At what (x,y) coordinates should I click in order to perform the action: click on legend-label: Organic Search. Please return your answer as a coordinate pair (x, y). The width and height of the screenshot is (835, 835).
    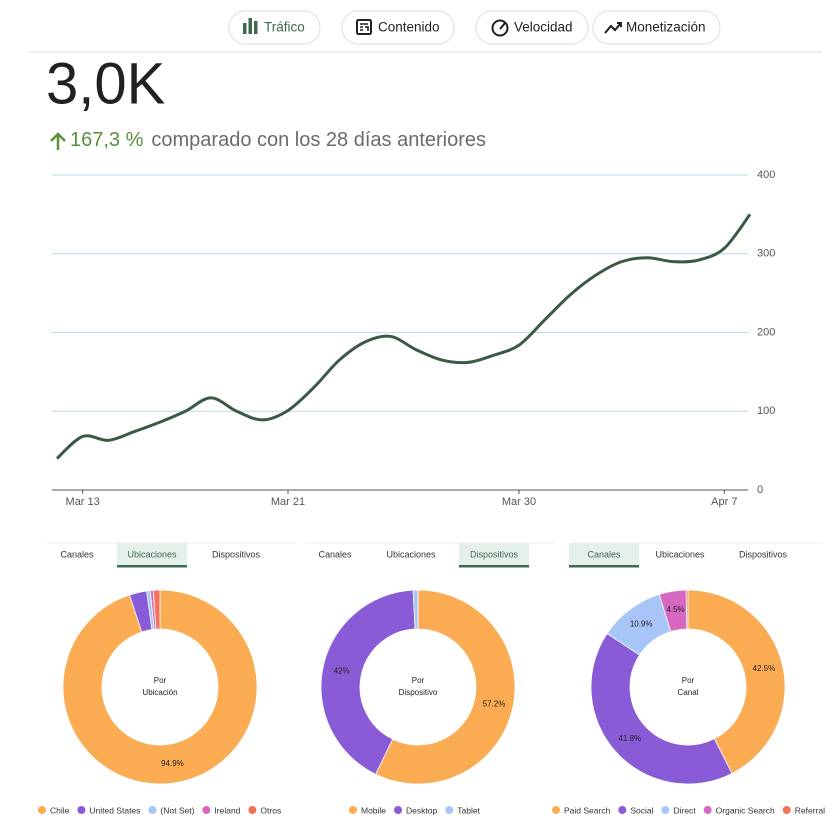
    Looking at the image, I should click on (745, 810).